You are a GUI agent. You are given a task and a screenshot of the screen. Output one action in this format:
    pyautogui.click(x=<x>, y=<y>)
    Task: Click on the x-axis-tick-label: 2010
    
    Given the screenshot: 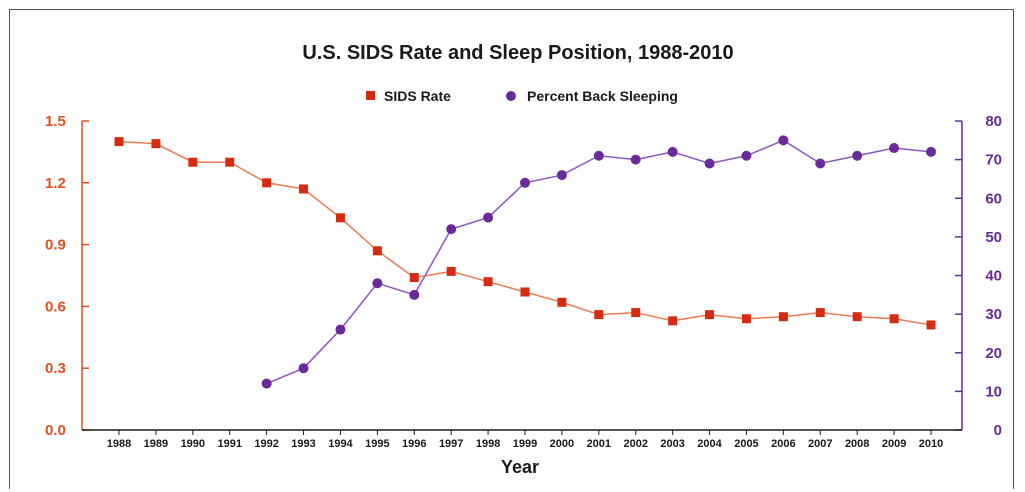 What is the action you would take?
    pyautogui.click(x=931, y=444)
    